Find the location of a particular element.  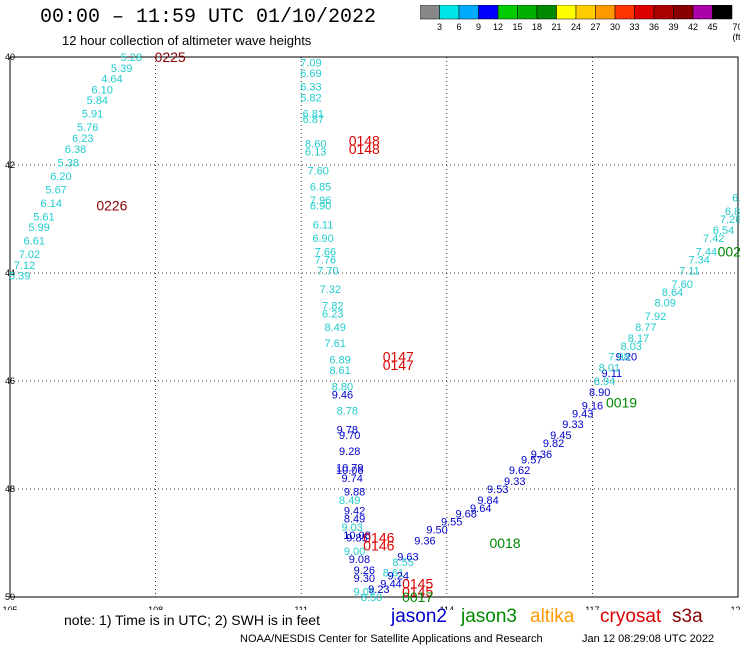

wave-height-label: 9.11 is located at coordinates (612, 374).